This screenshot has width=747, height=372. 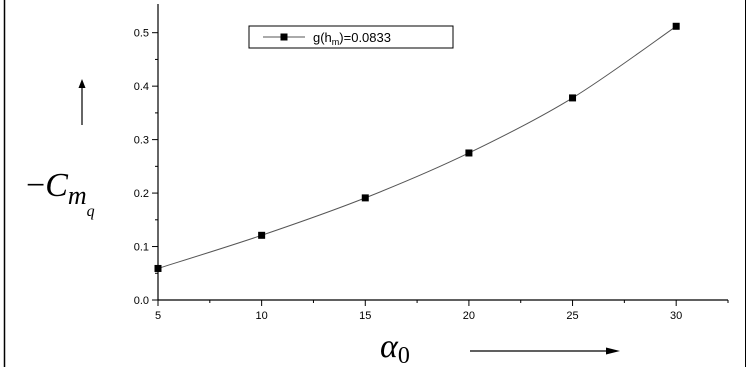 What do you see at coordinates (262, 316) in the screenshot?
I see `x-tick-label: 10` at bounding box center [262, 316].